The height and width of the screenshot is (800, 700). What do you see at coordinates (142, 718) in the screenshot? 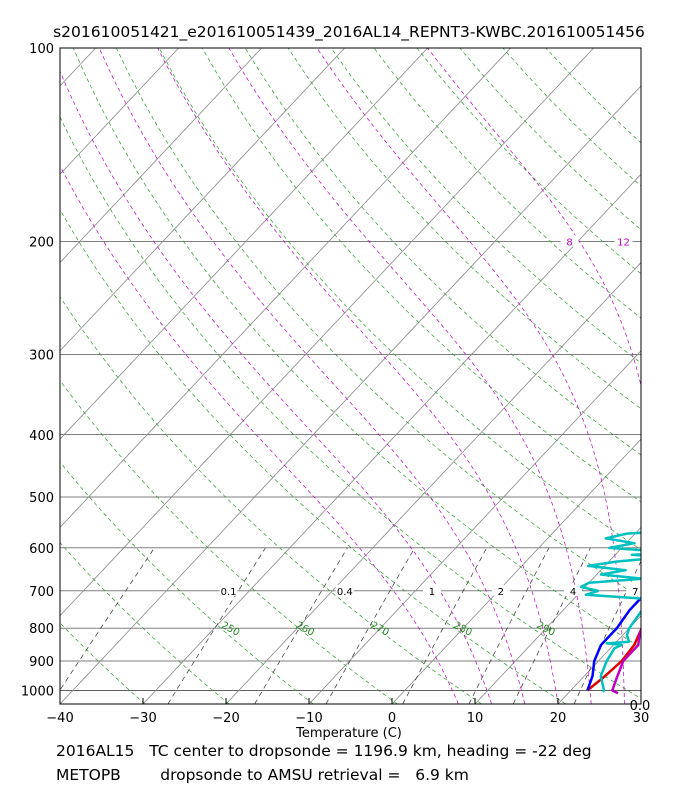
I see `x-tick-label: −30` at bounding box center [142, 718].